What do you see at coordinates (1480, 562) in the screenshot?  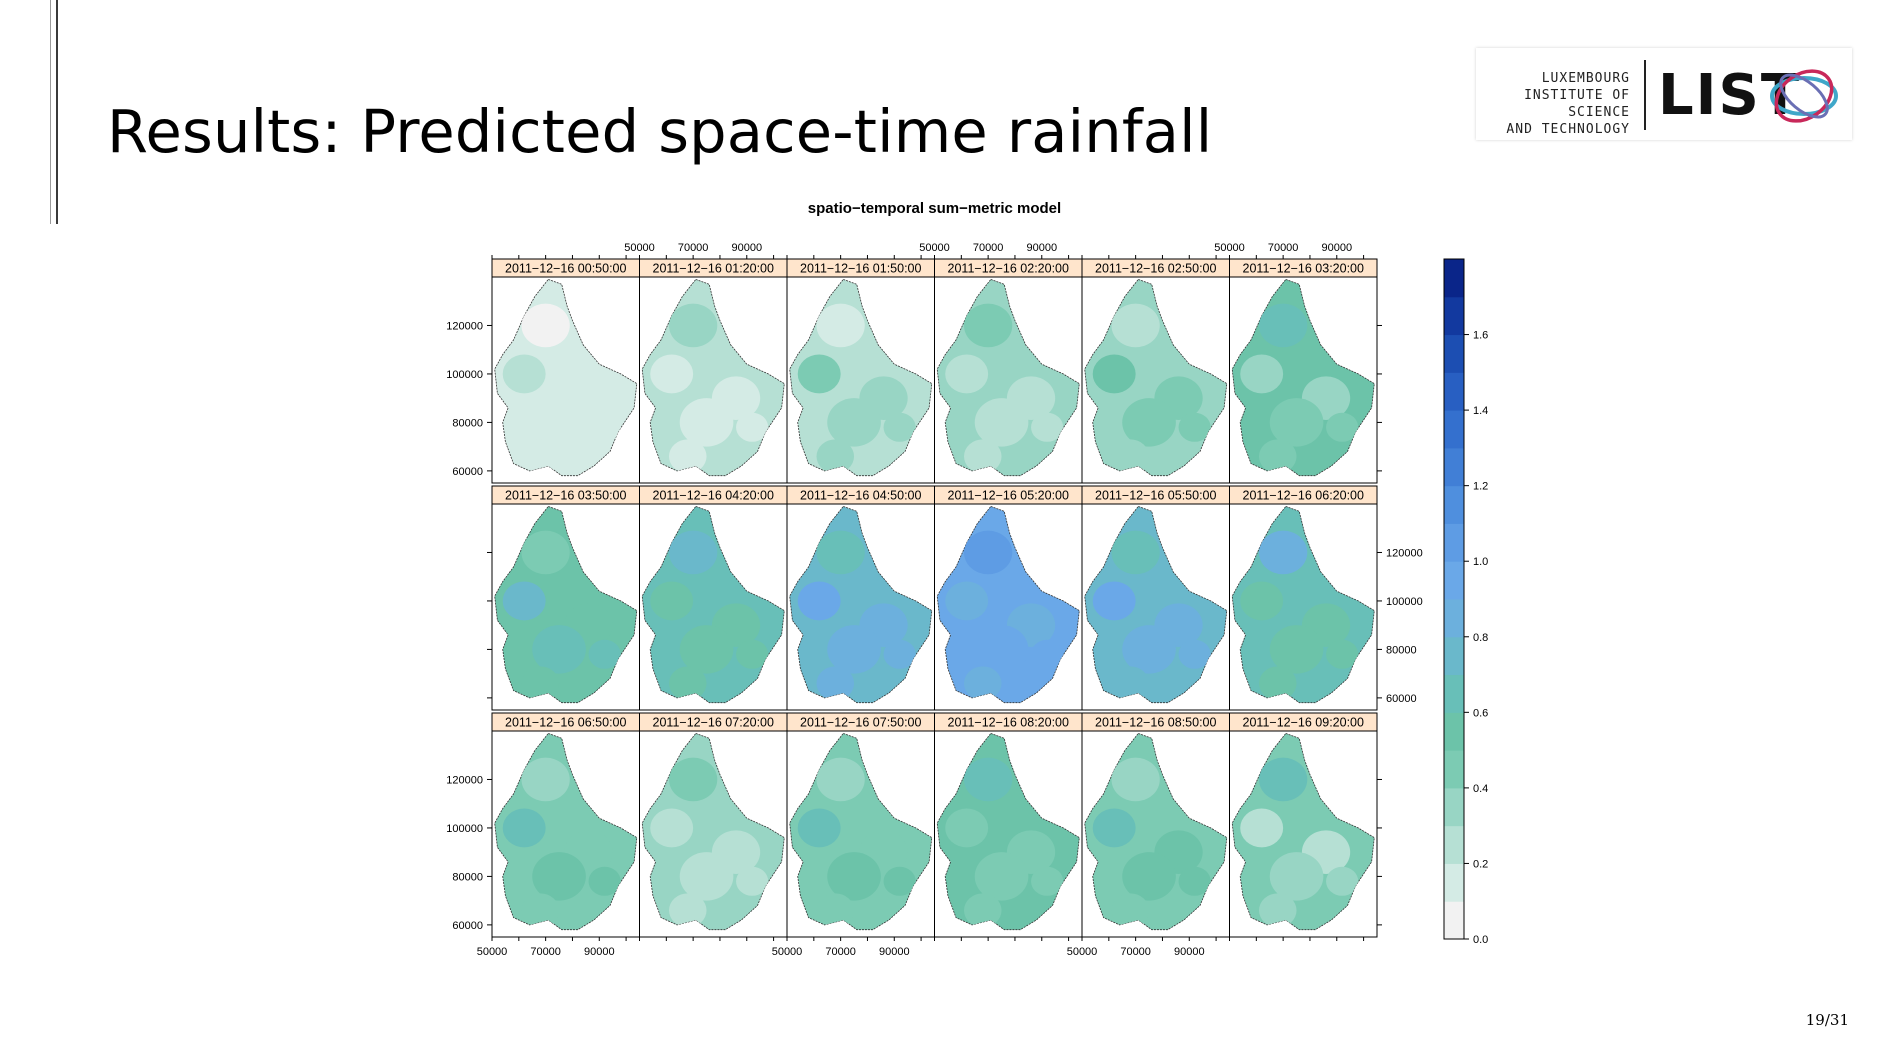 I see `colorbar-tick-label: 1.0` at bounding box center [1480, 562].